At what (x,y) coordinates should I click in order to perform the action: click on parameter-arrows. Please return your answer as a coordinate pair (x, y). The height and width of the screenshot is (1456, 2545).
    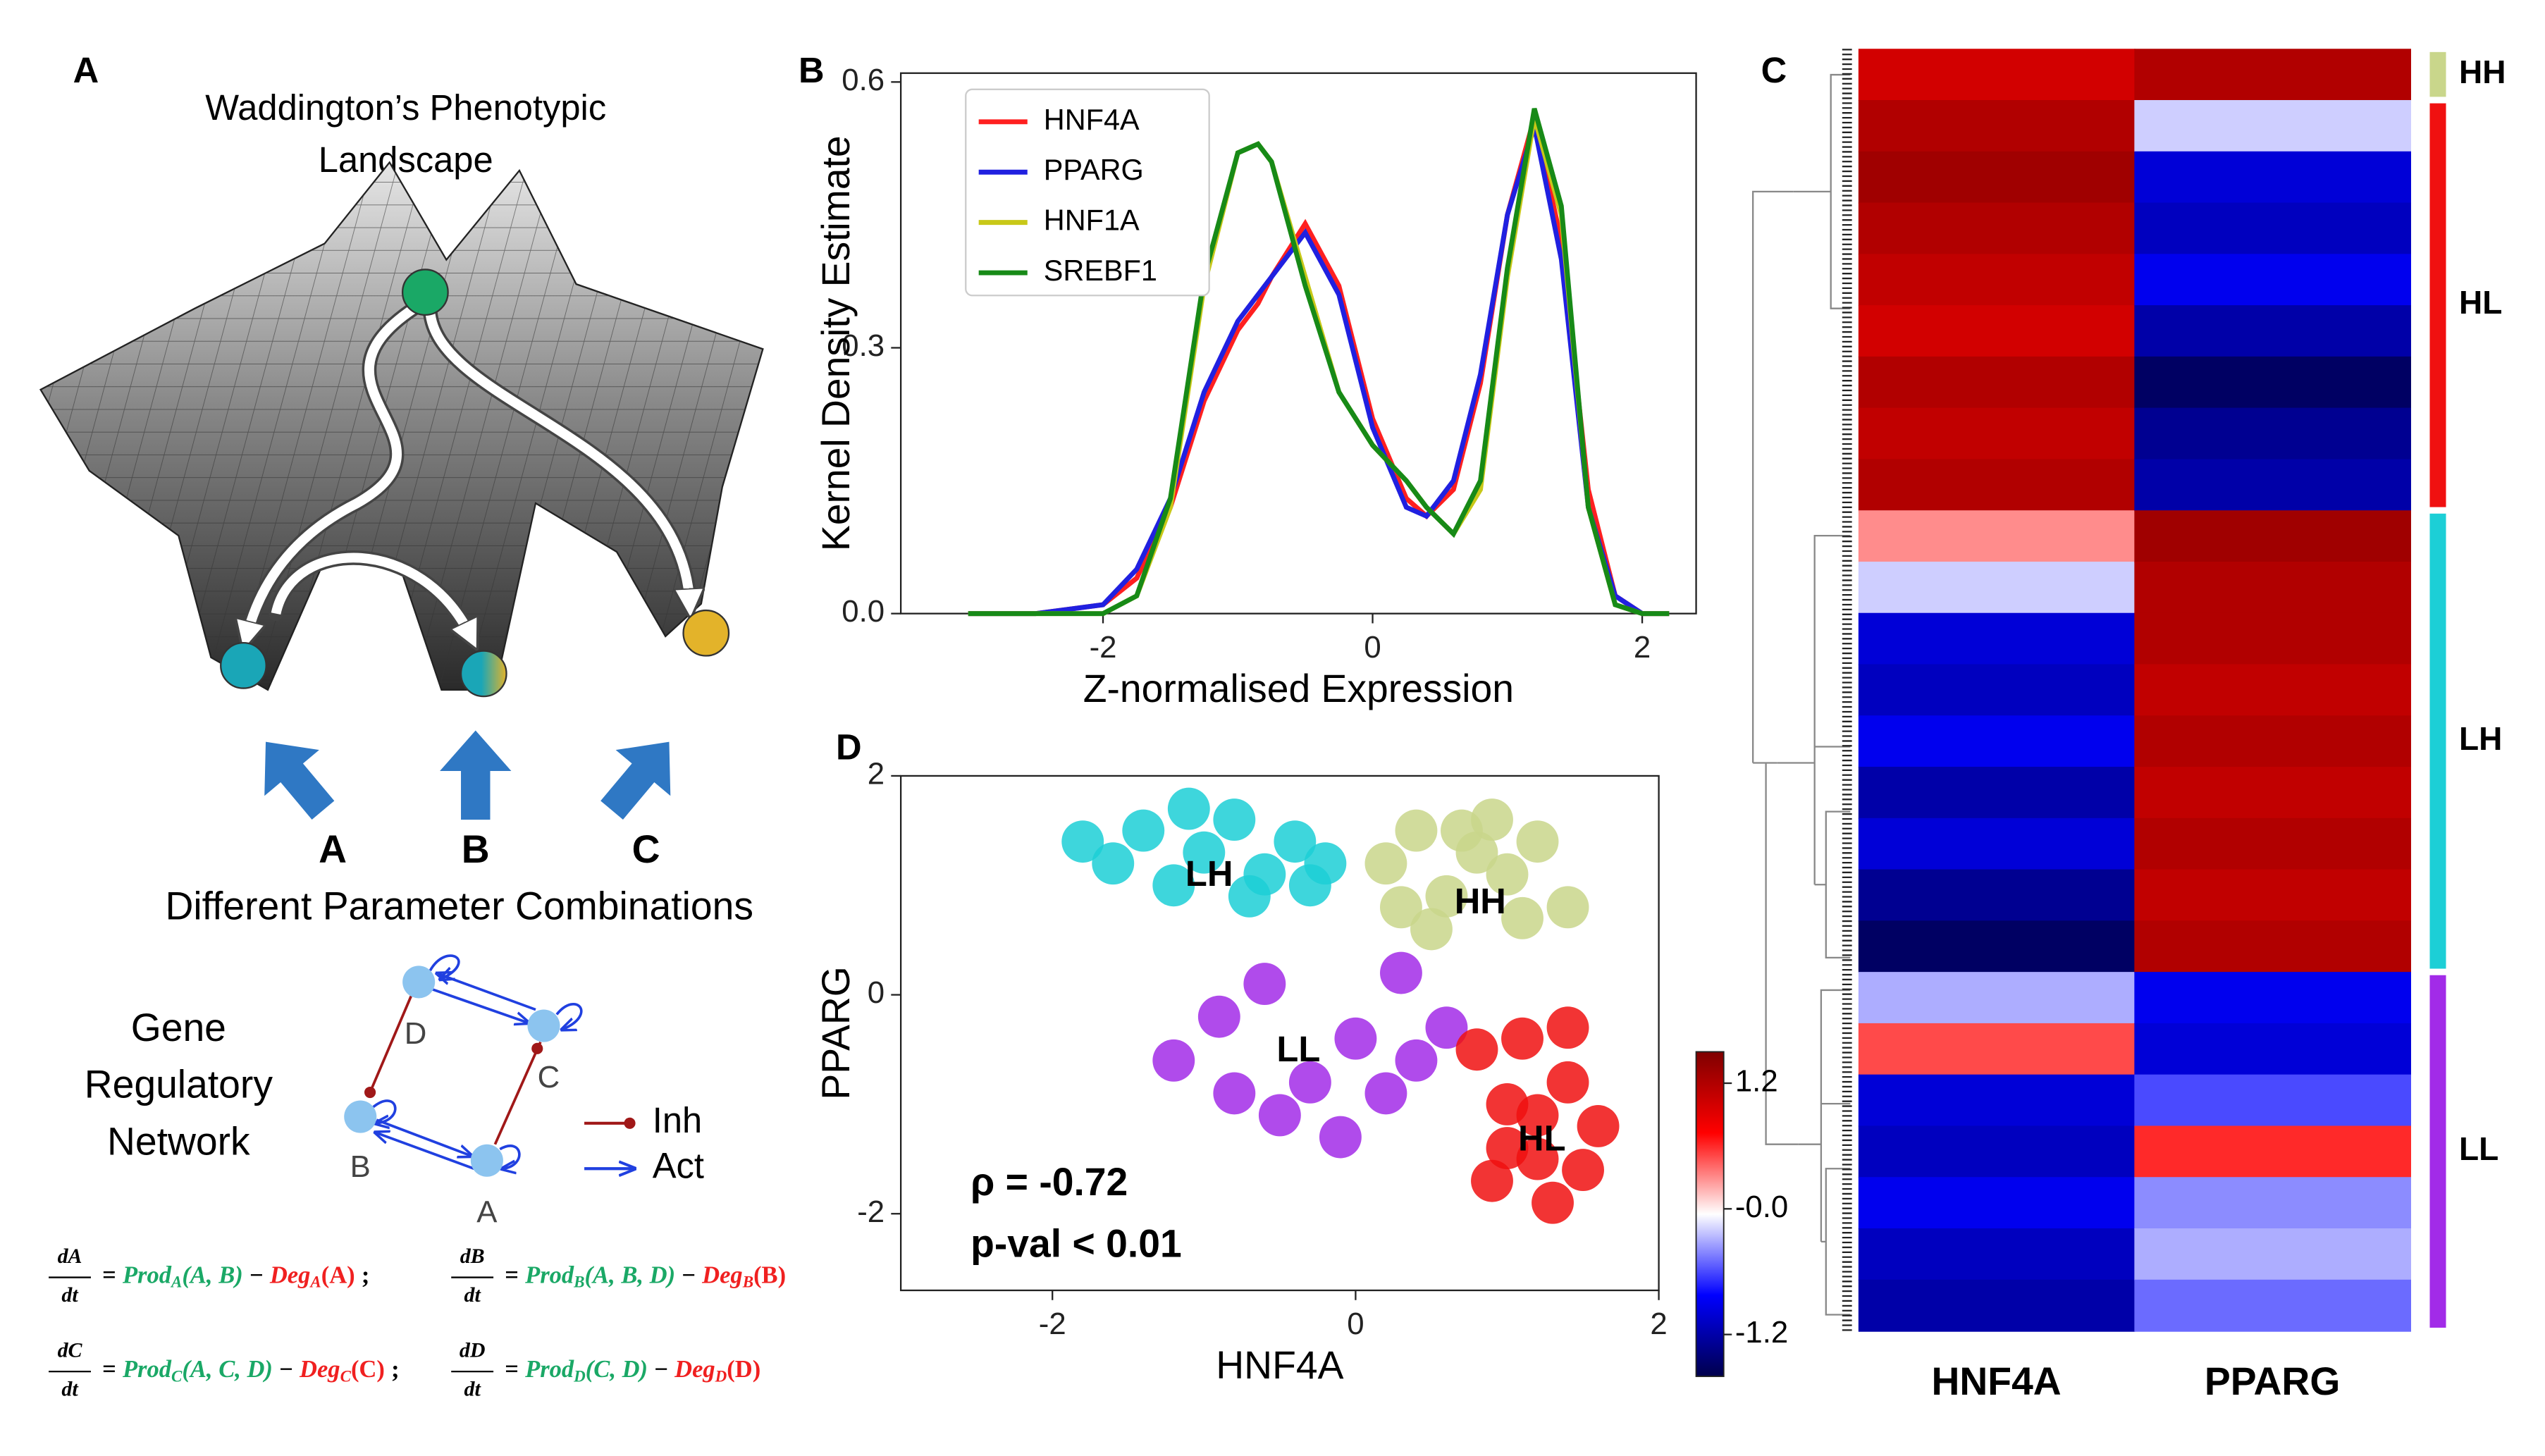
    Looking at the image, I should click on (468, 775).